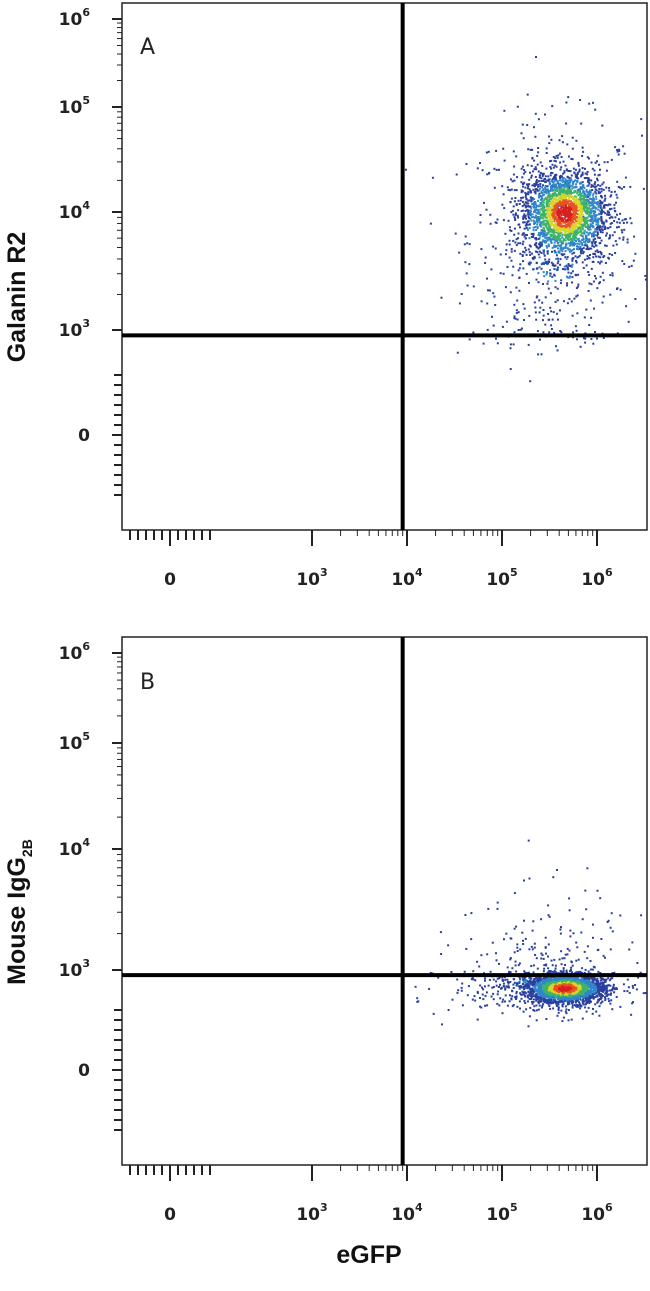 The height and width of the screenshot is (1291, 650). What do you see at coordinates (74, 106) in the screenshot?
I see `y-tick-label: 105` at bounding box center [74, 106].